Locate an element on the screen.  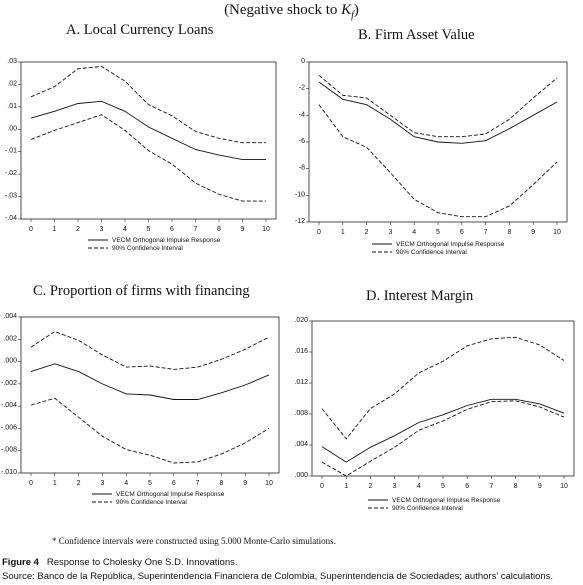
panel-a-ytick-label: -.01 is located at coordinates (11, 151).